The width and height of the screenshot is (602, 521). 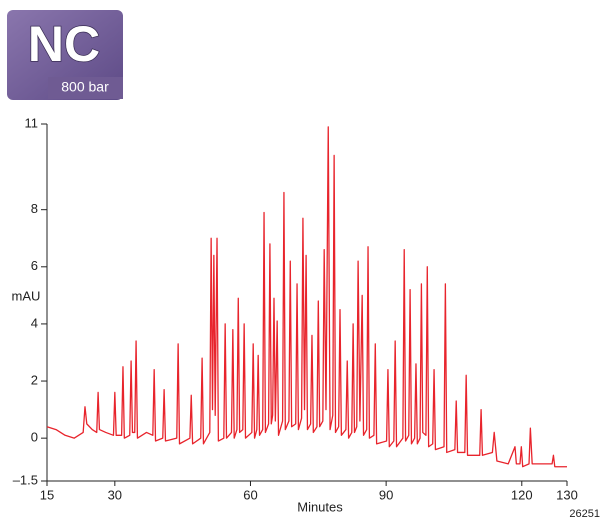 What do you see at coordinates (567, 494) in the screenshot?
I see `x-tick-label: 130` at bounding box center [567, 494].